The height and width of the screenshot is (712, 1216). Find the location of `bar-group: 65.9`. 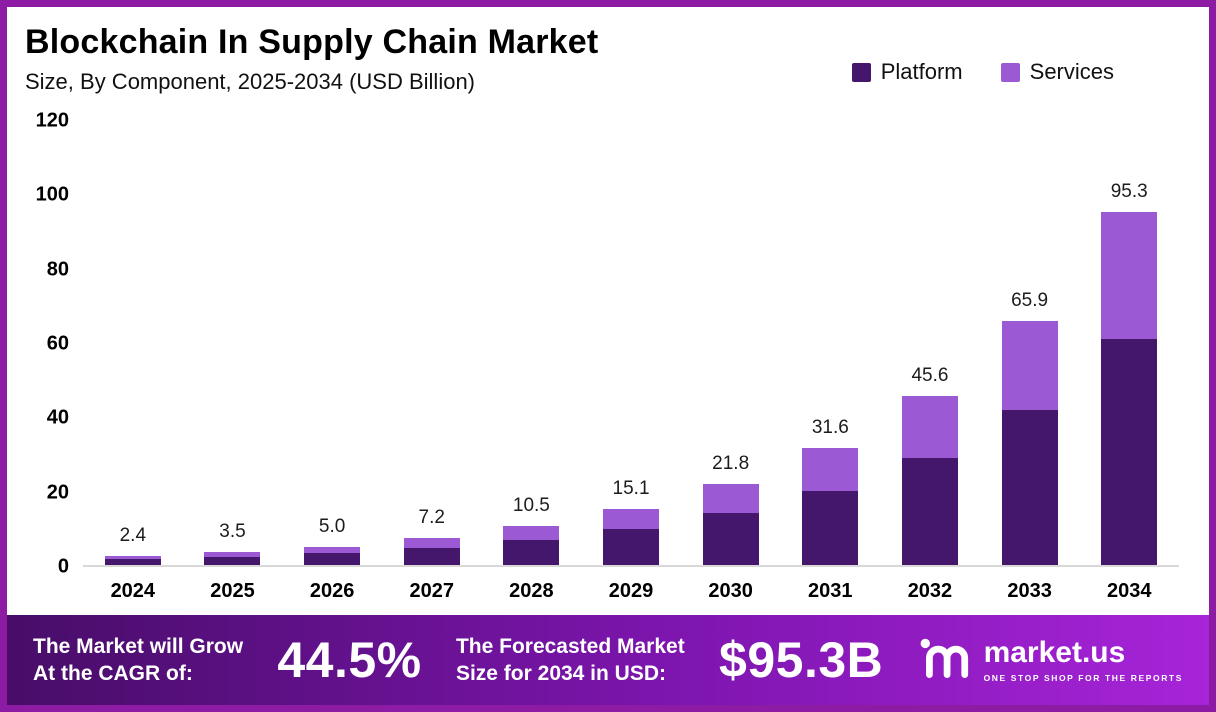

bar-group: 65.9 is located at coordinates (1030, 343).